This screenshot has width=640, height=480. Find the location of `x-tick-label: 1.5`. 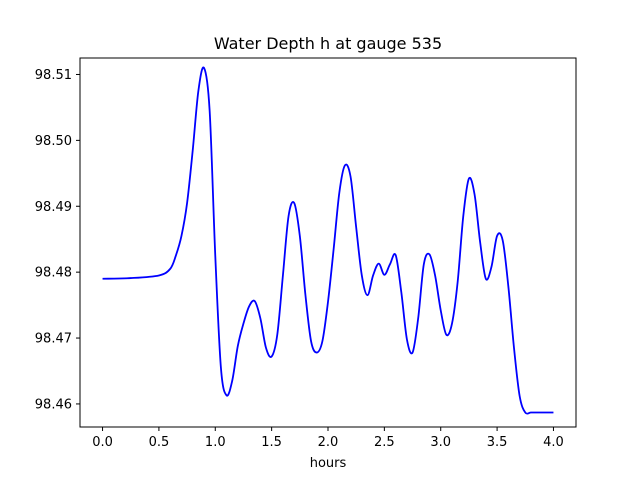

x-tick-label: 1.5 is located at coordinates (271, 442).